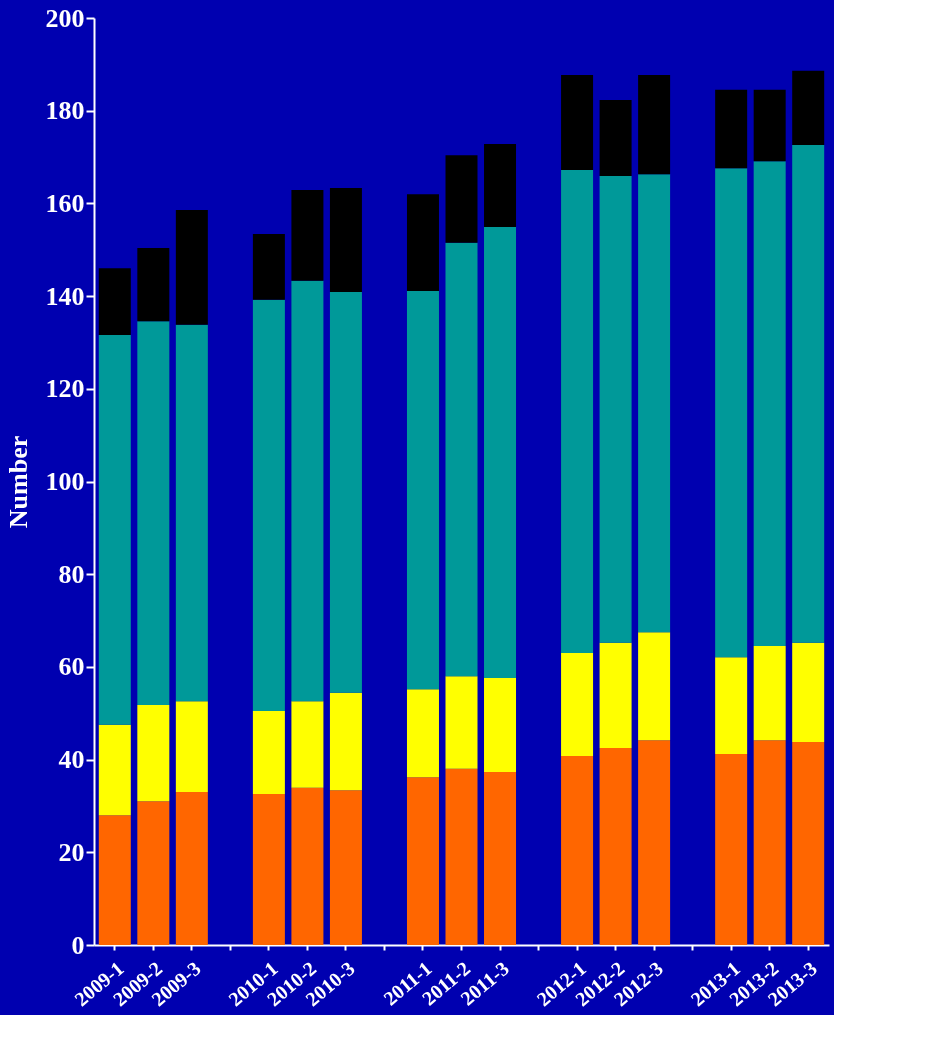  Describe the element at coordinates (71, 667) in the screenshot. I see `y-tick-label: 60` at that location.